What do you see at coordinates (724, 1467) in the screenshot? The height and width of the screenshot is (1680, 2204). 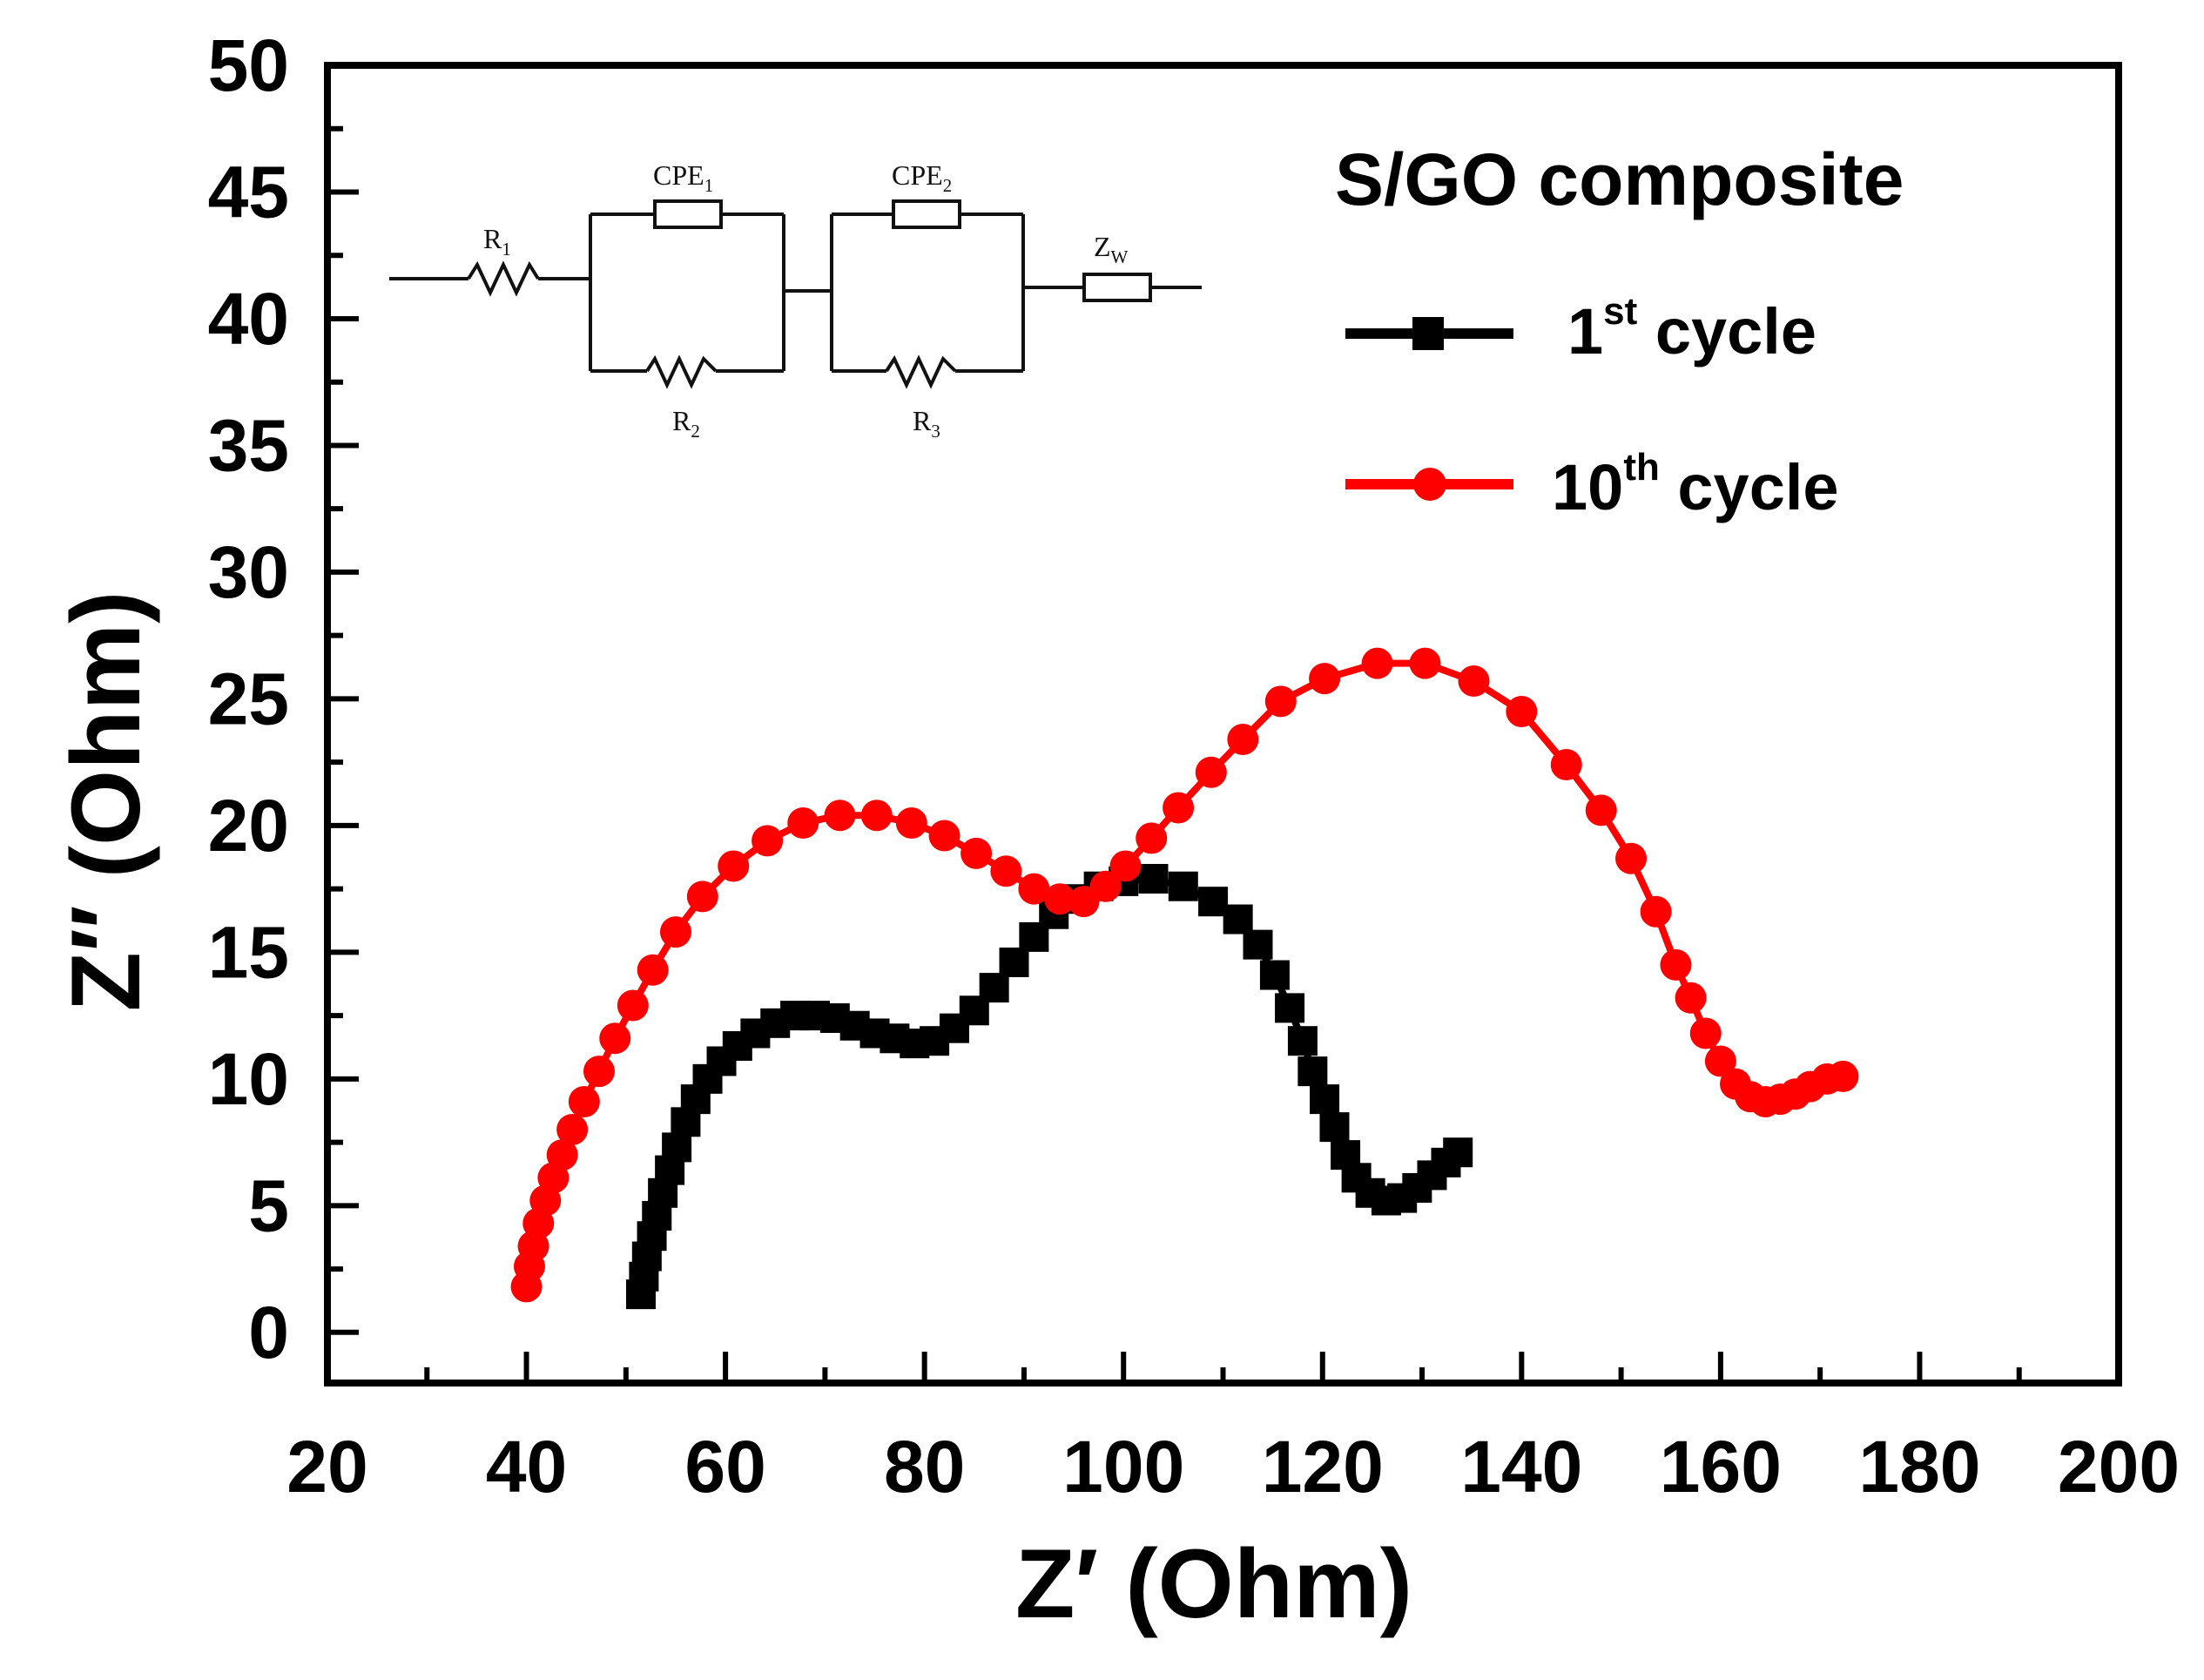 I see `x-tick-label-60: 60` at bounding box center [724, 1467].